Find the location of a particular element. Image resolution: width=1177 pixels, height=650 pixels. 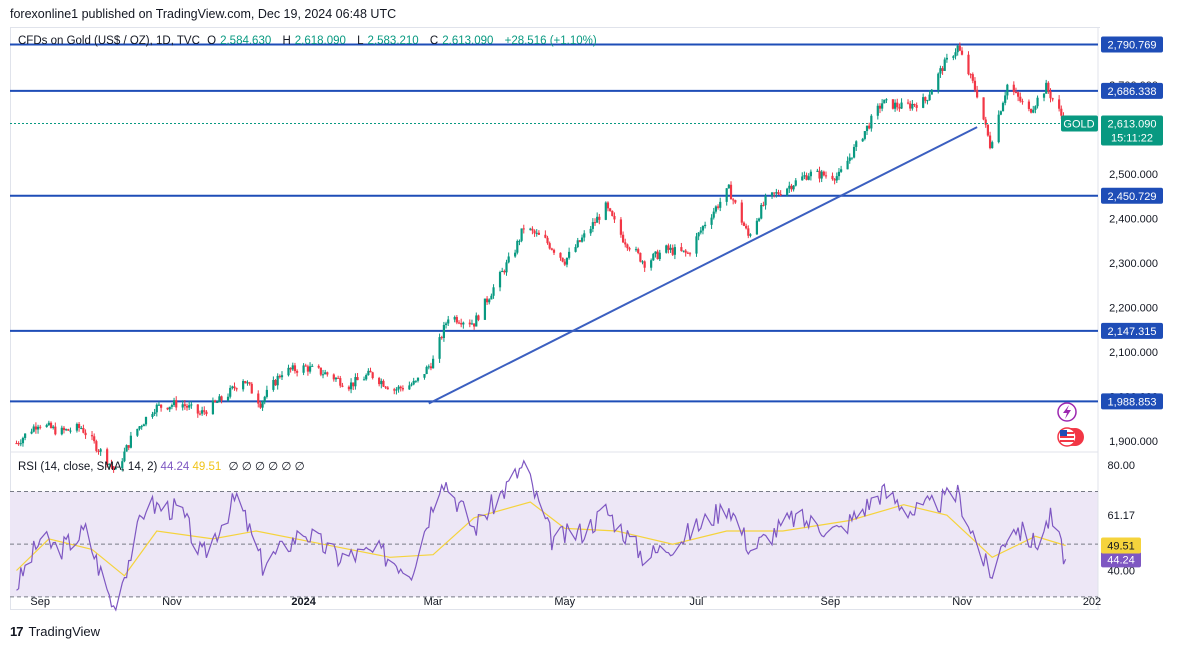

rsi-value: 44.24 is located at coordinates (175, 467).